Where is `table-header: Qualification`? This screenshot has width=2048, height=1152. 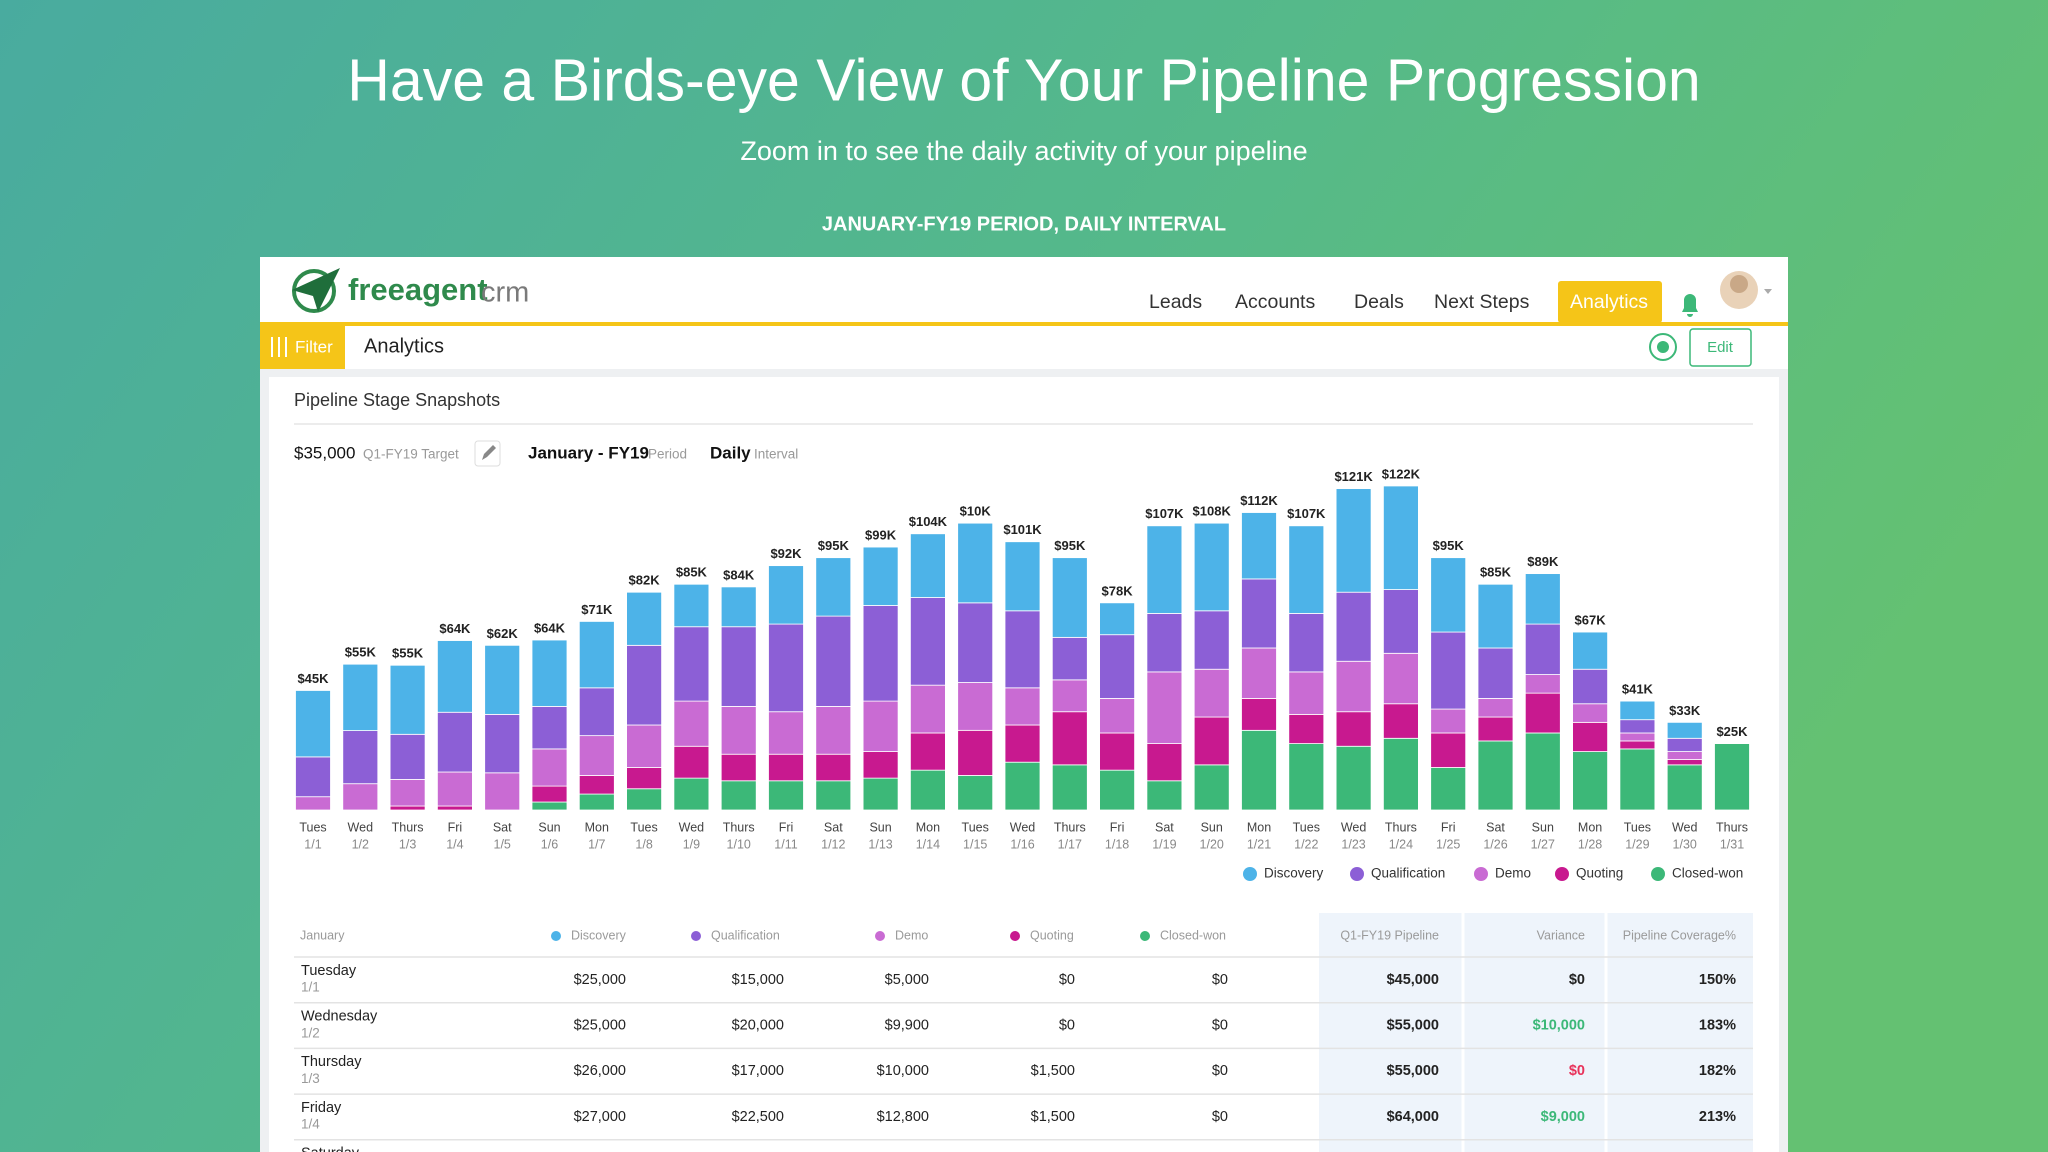
table-header: Qualification is located at coordinates (745, 935).